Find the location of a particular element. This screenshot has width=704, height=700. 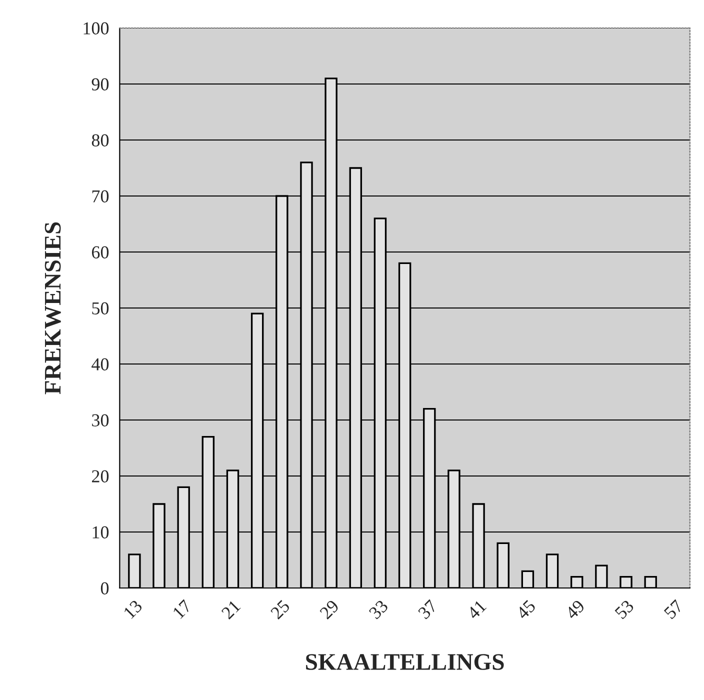

x-tick-label: 13 is located at coordinates (133, 609).